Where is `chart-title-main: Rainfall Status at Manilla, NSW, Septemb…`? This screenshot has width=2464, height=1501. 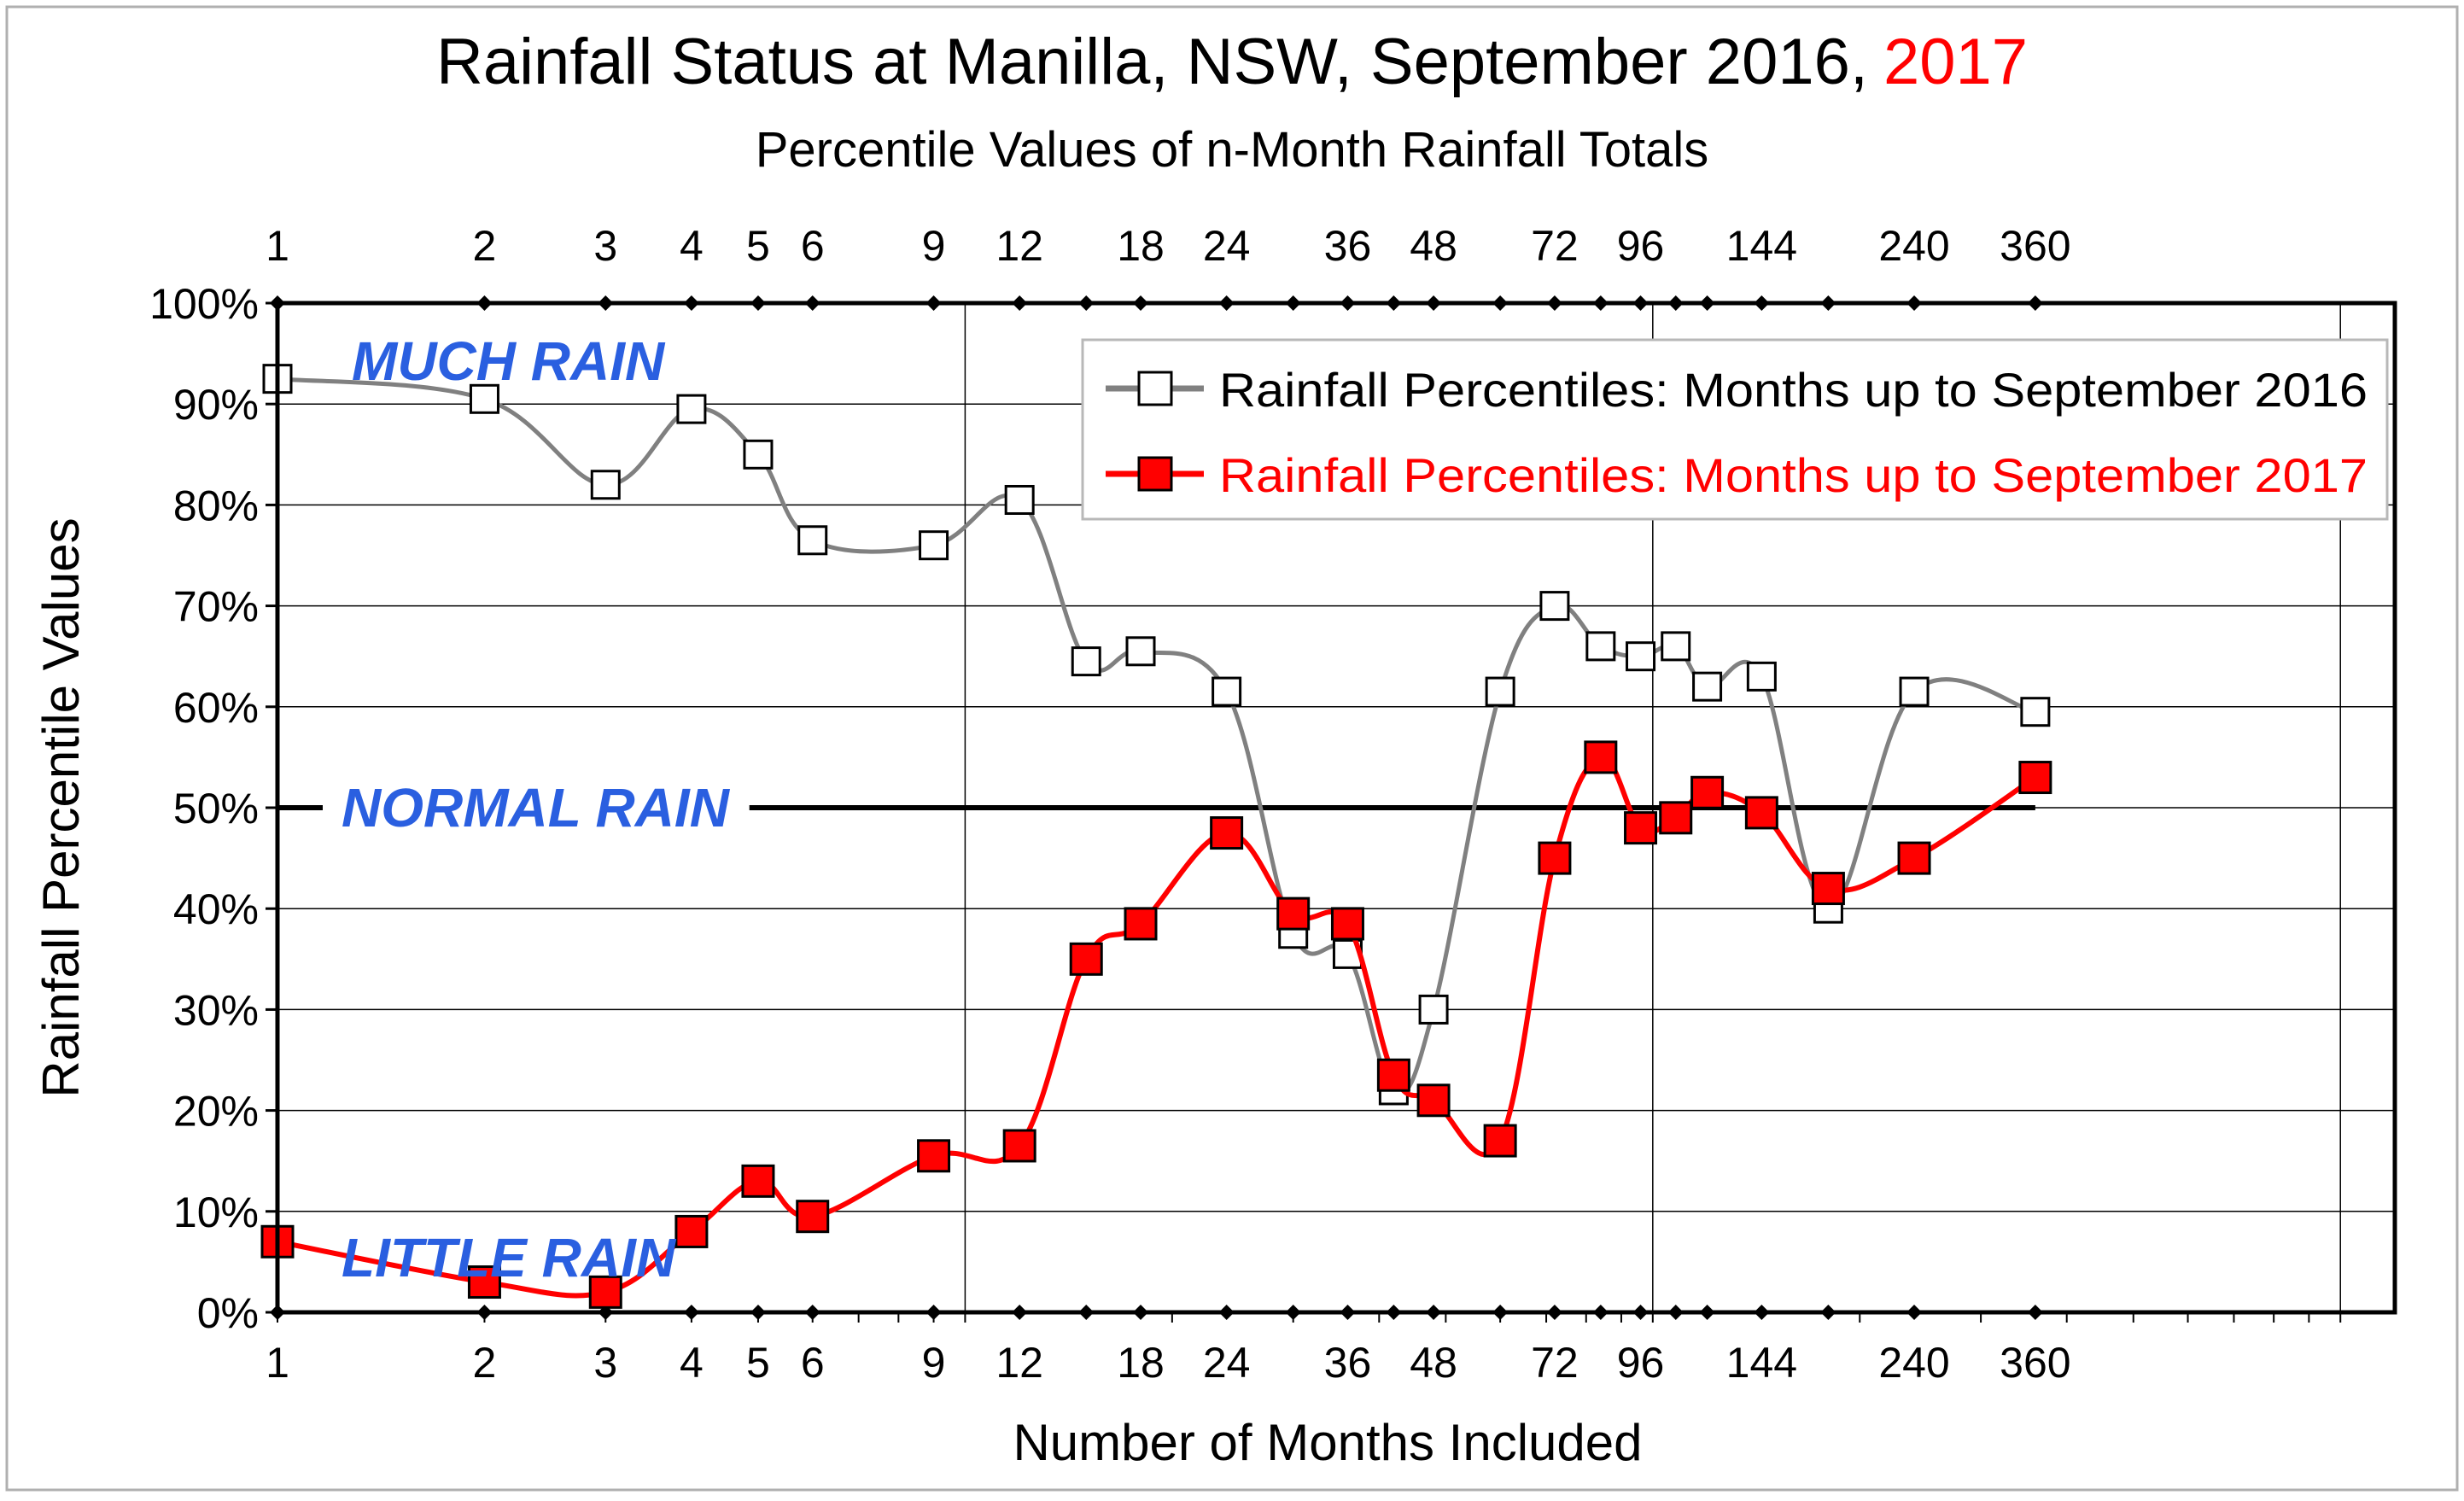 chart-title-main: Rainfall Status at Manilla, NSW, Septemb… is located at coordinates (1152, 62).